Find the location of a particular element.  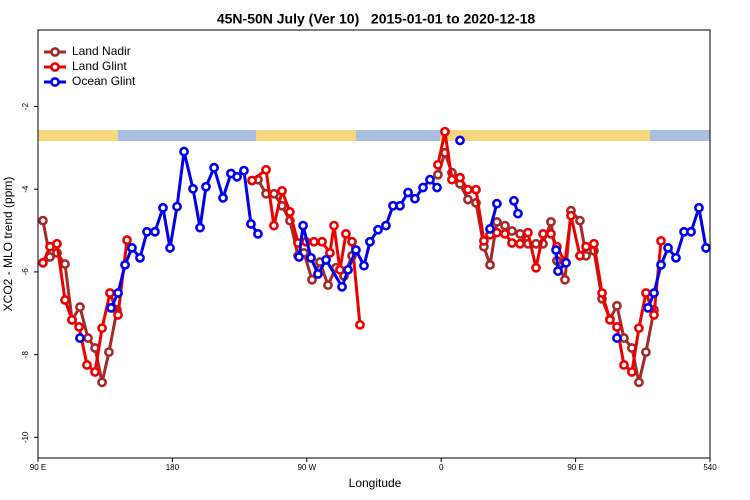

series-line is located at coordinates (306, 246).